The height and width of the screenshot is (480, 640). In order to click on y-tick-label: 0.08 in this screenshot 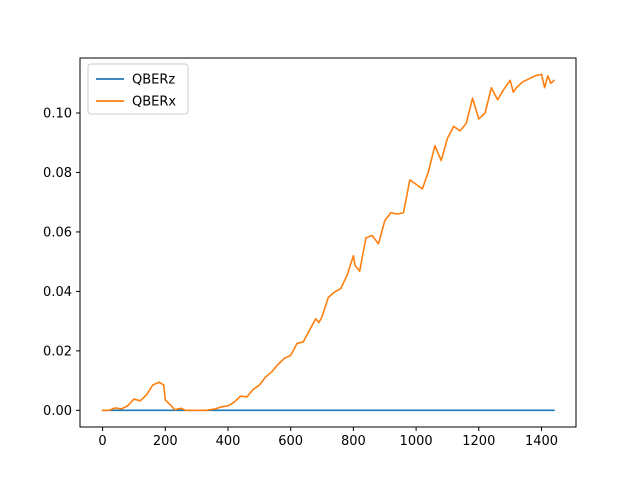, I will do `click(57, 173)`.